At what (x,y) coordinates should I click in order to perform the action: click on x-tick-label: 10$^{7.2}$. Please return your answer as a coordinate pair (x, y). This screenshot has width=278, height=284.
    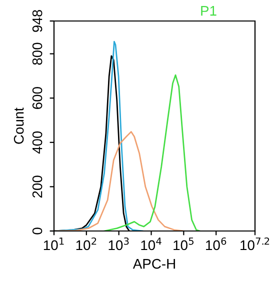
    Looking at the image, I should click on (255, 243).